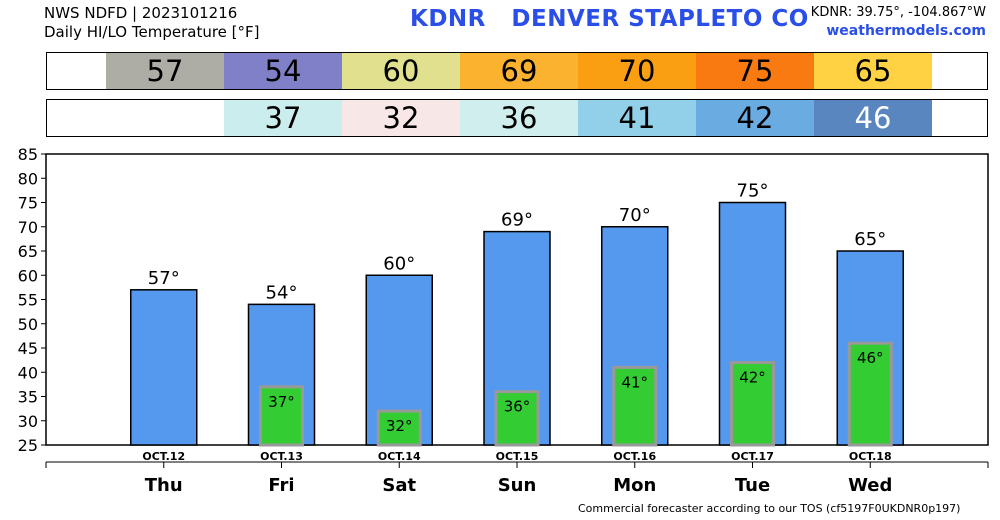 This screenshot has height=520, width=1000. What do you see at coordinates (906, 31) in the screenshot?
I see `site-link: weathermodels.com` at bounding box center [906, 31].